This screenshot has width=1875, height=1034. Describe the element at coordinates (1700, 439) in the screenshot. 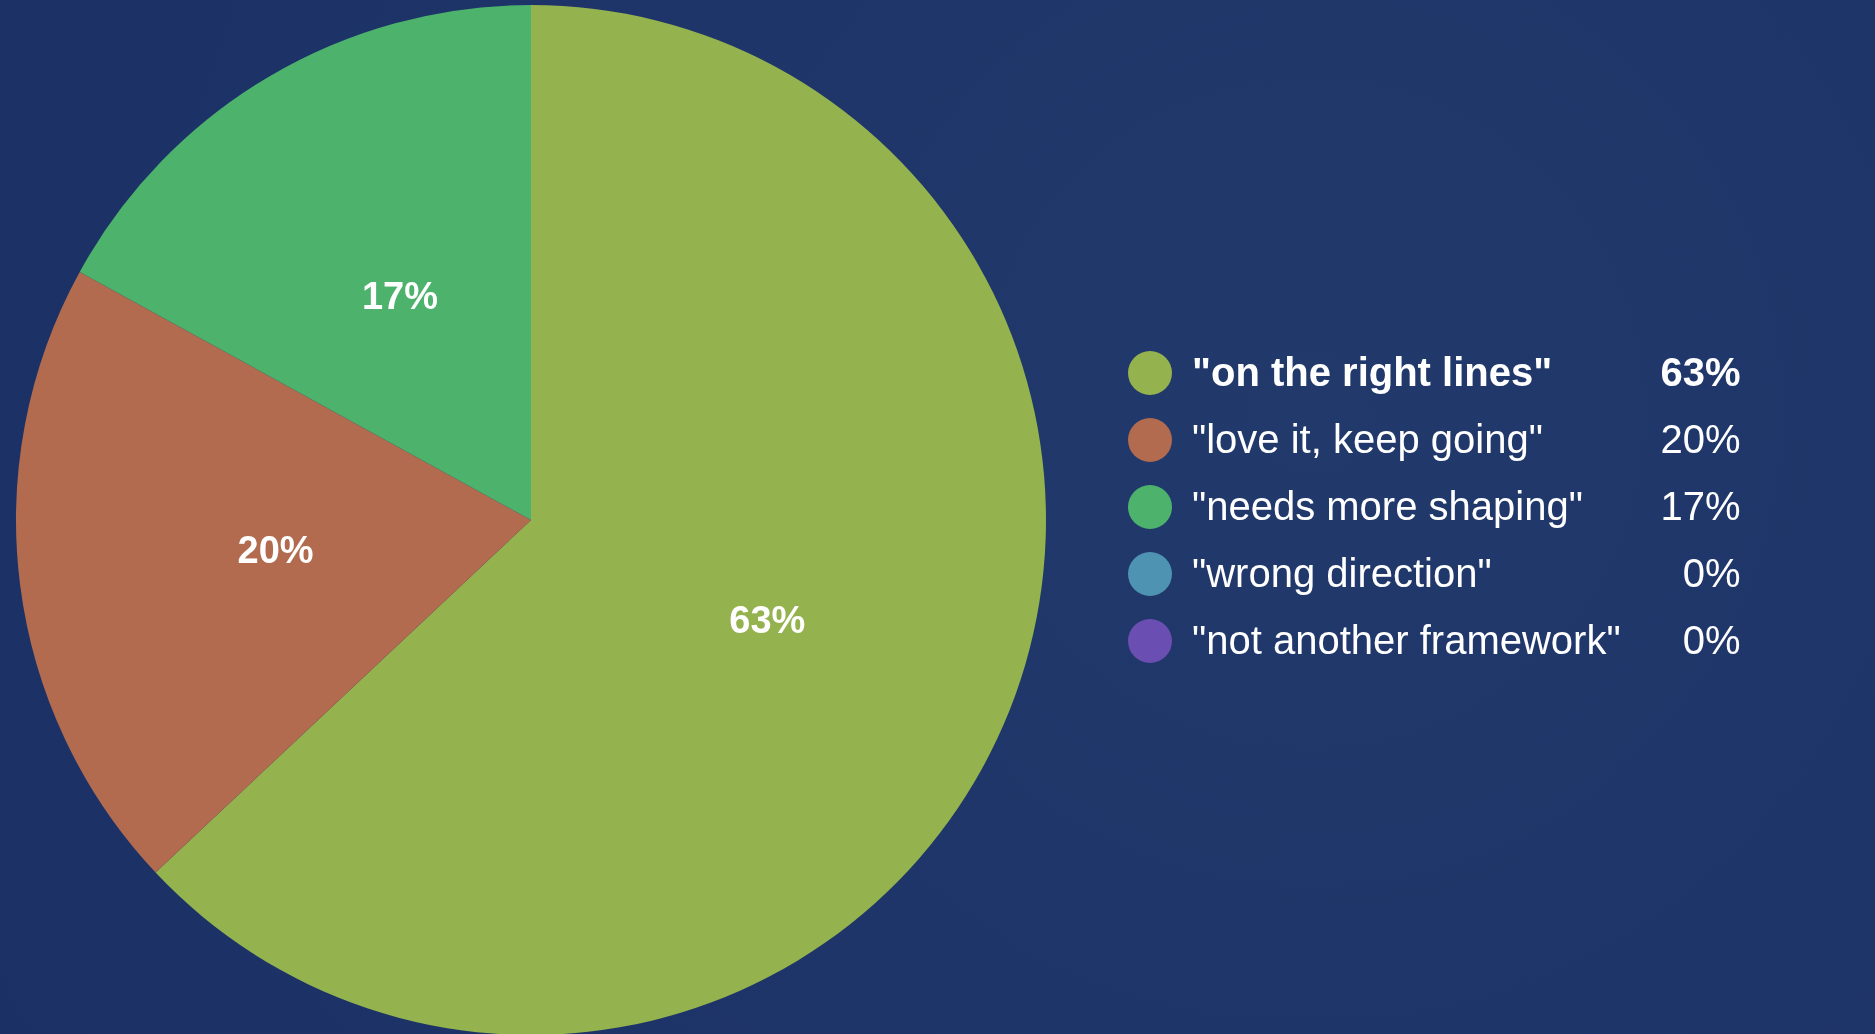

I see `text: 20%` at that location.